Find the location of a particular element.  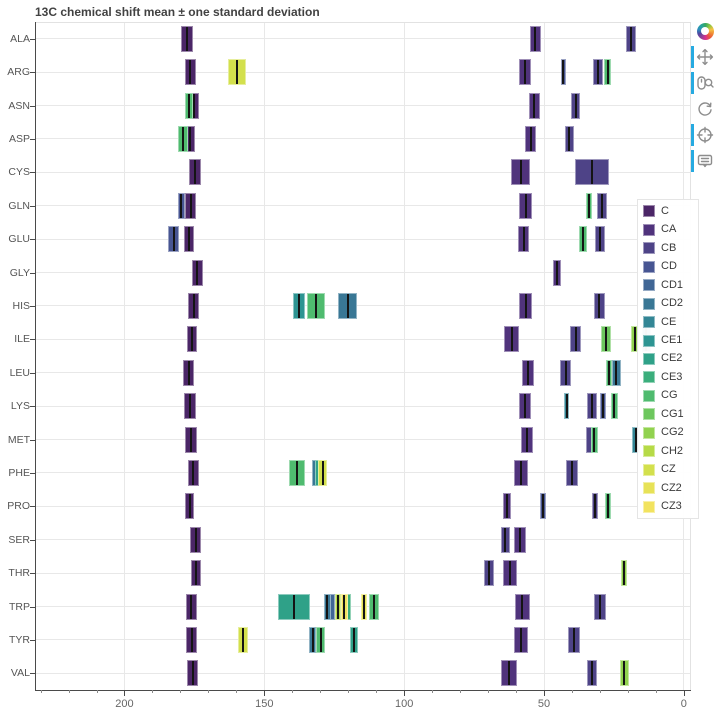

hover-tool-button is located at coordinates (704, 161).